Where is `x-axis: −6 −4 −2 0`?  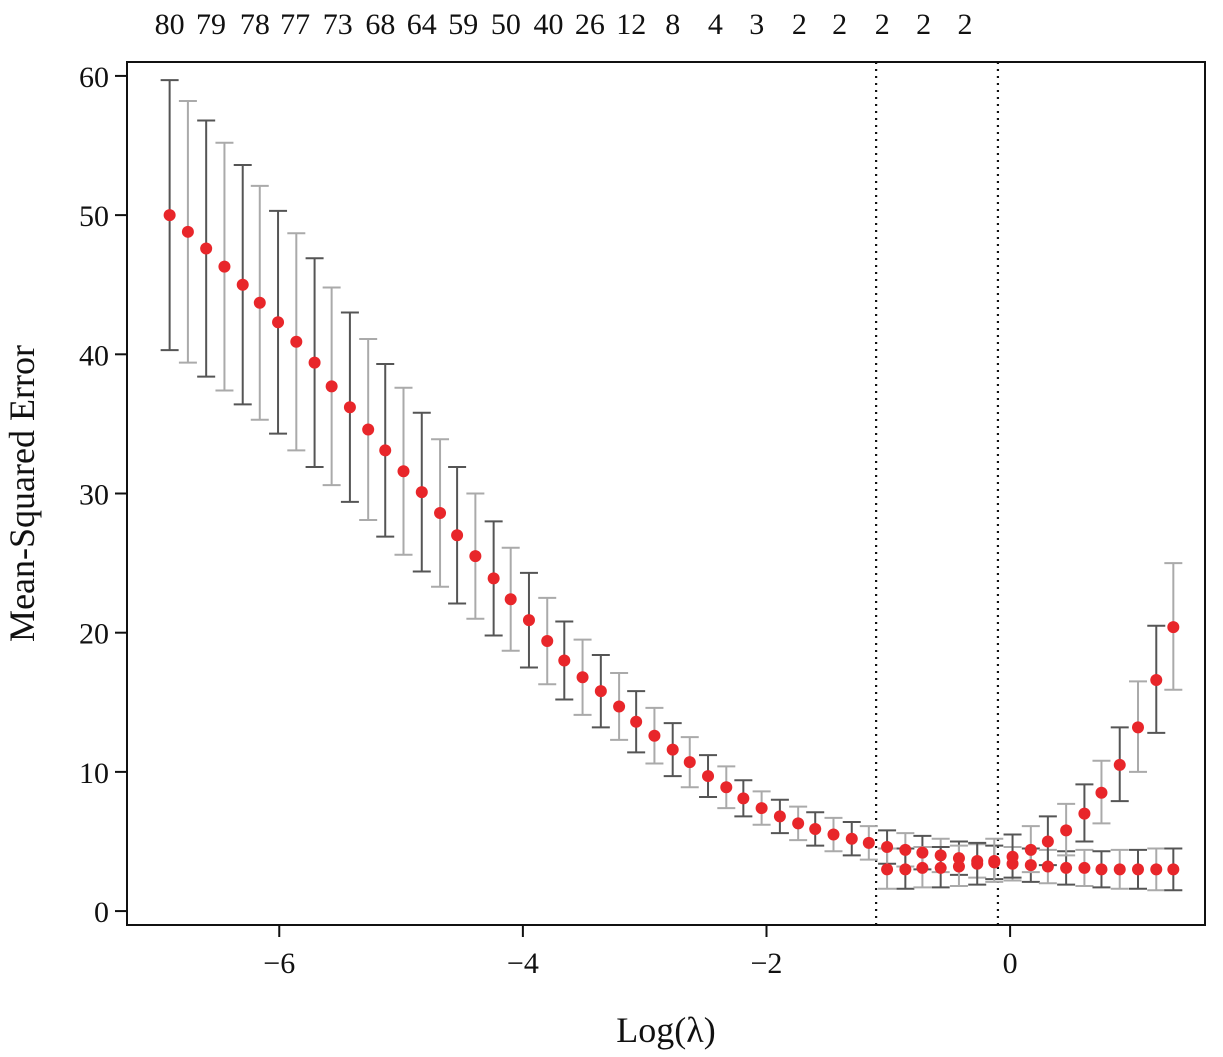
x-axis: −6 −4 −2 0 is located at coordinates (640, 952).